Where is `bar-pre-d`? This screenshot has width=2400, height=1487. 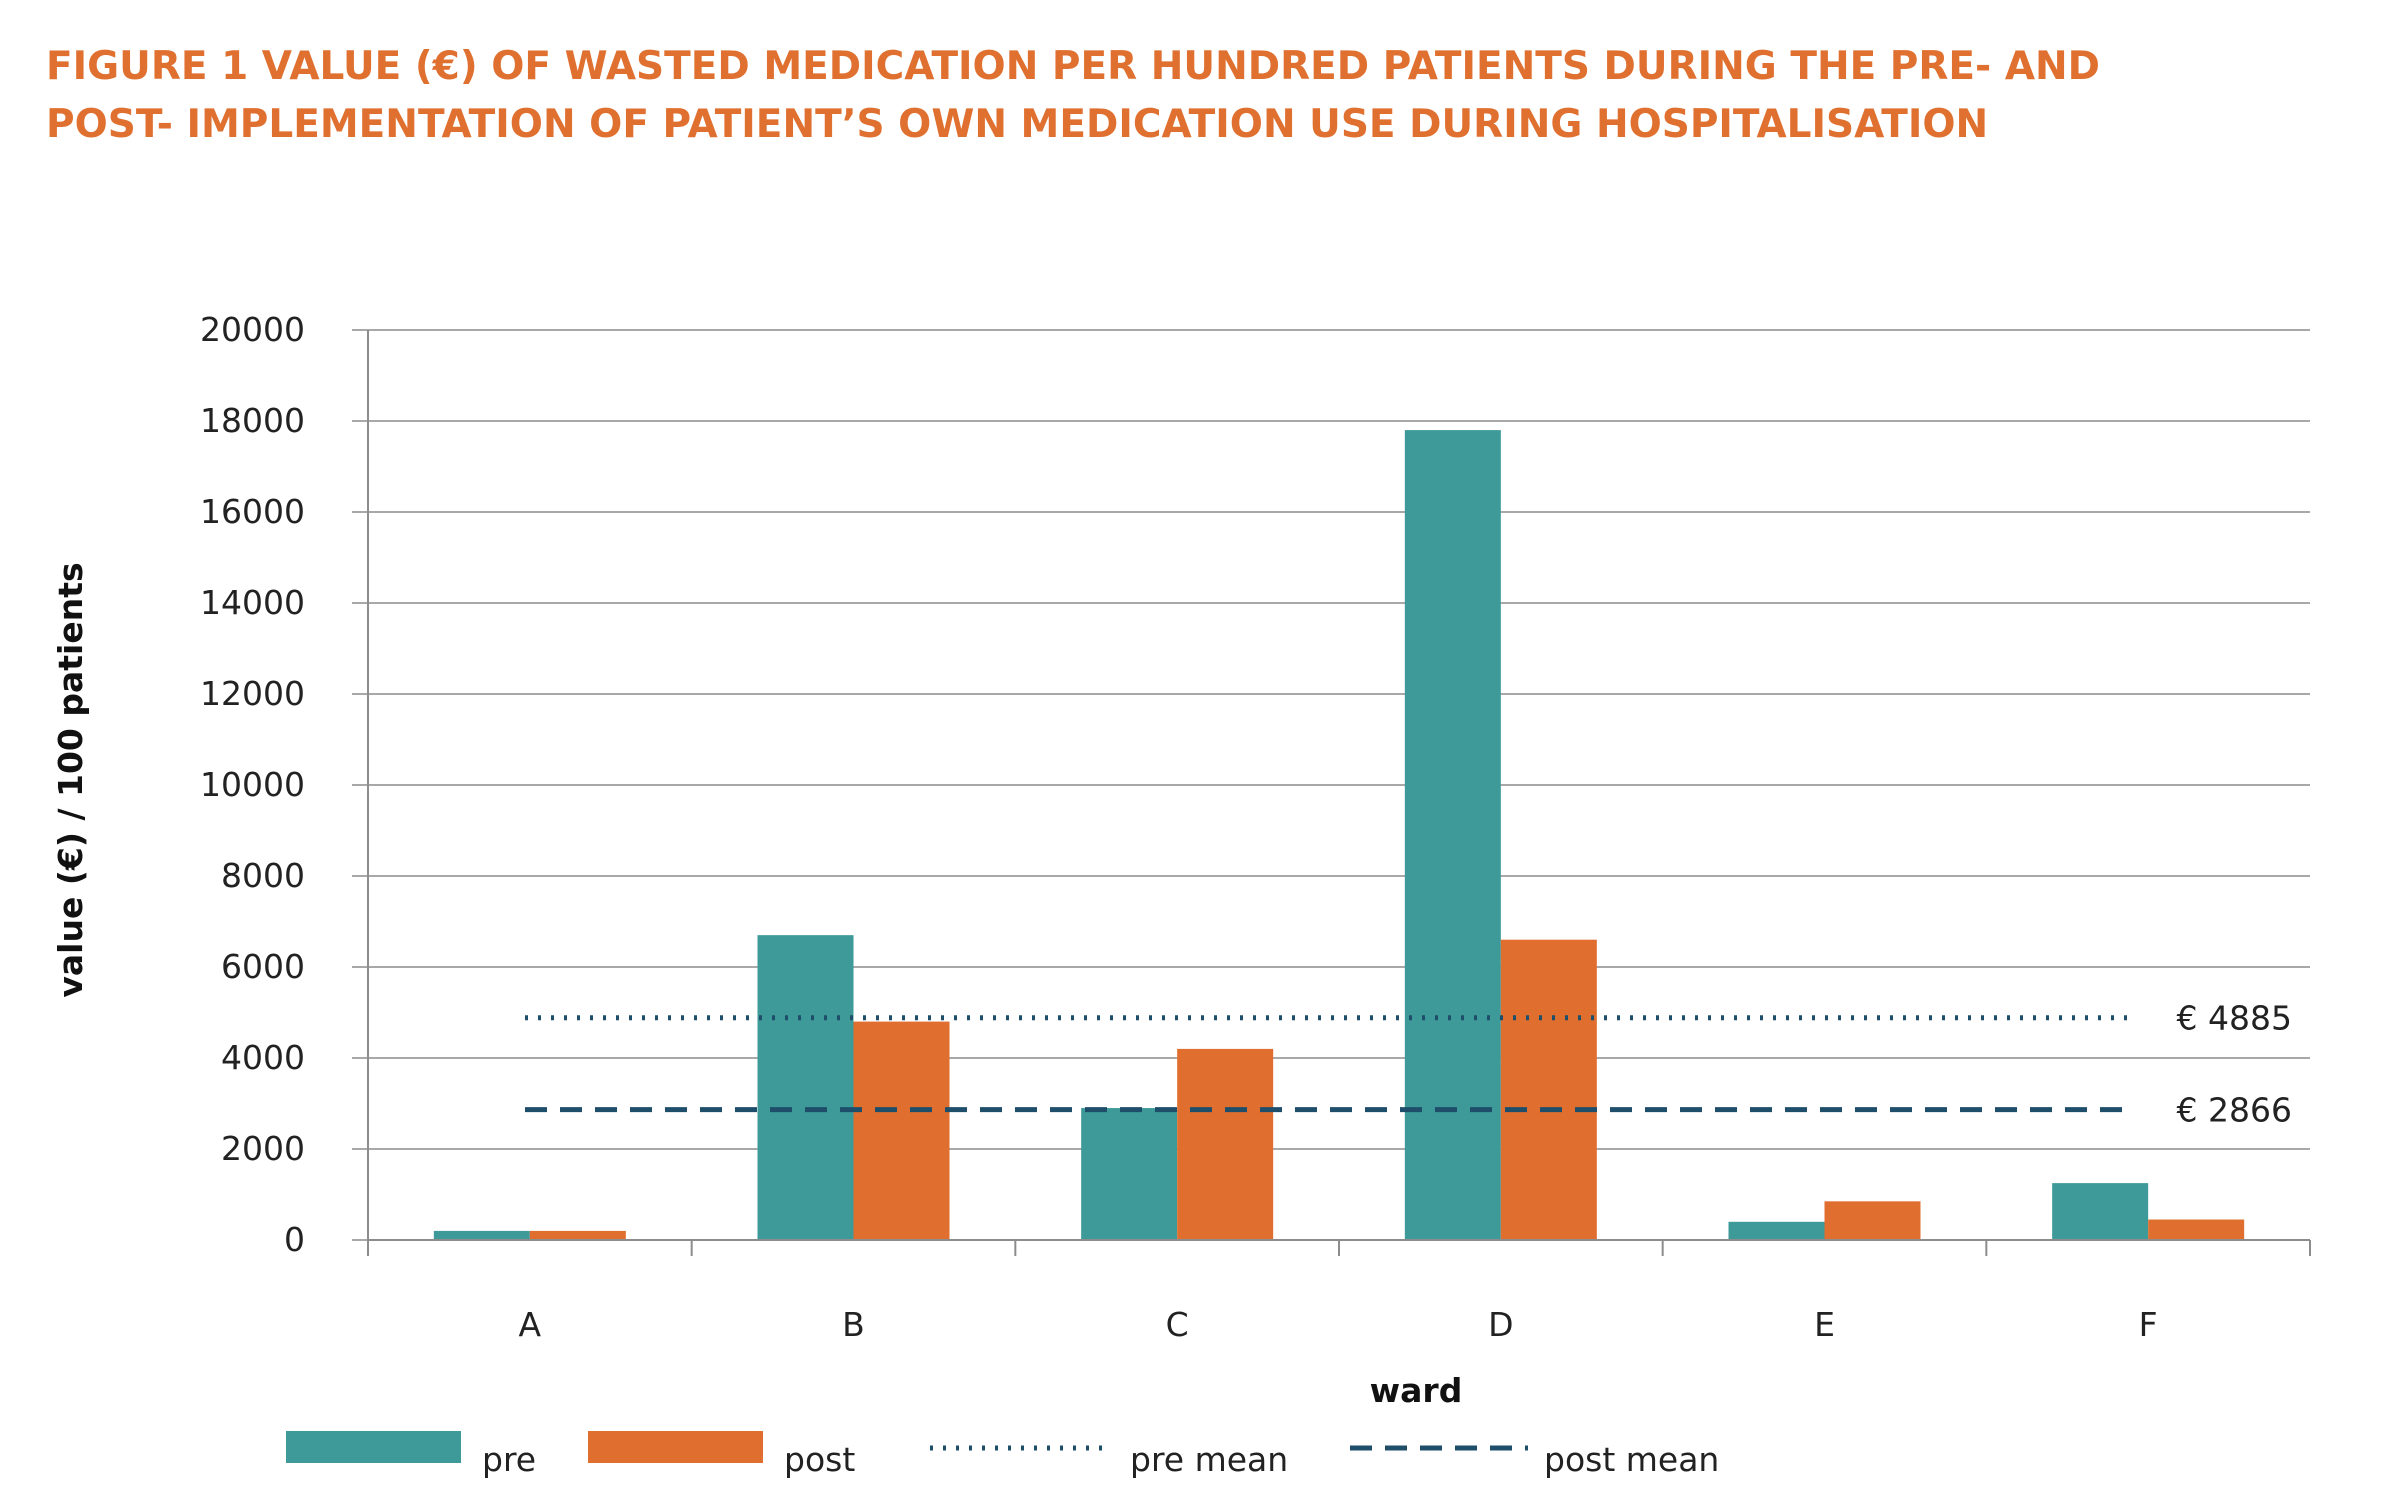 bar-pre-d is located at coordinates (1452, 835).